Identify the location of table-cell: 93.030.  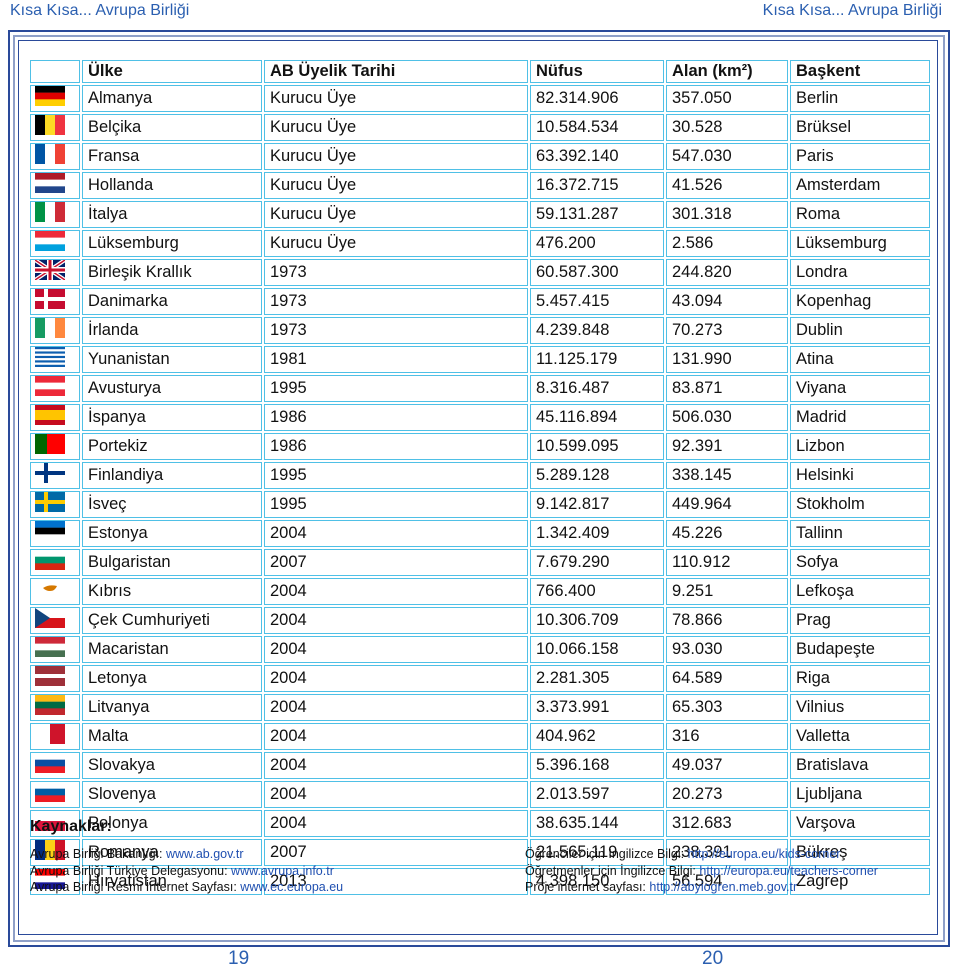
(727, 649).